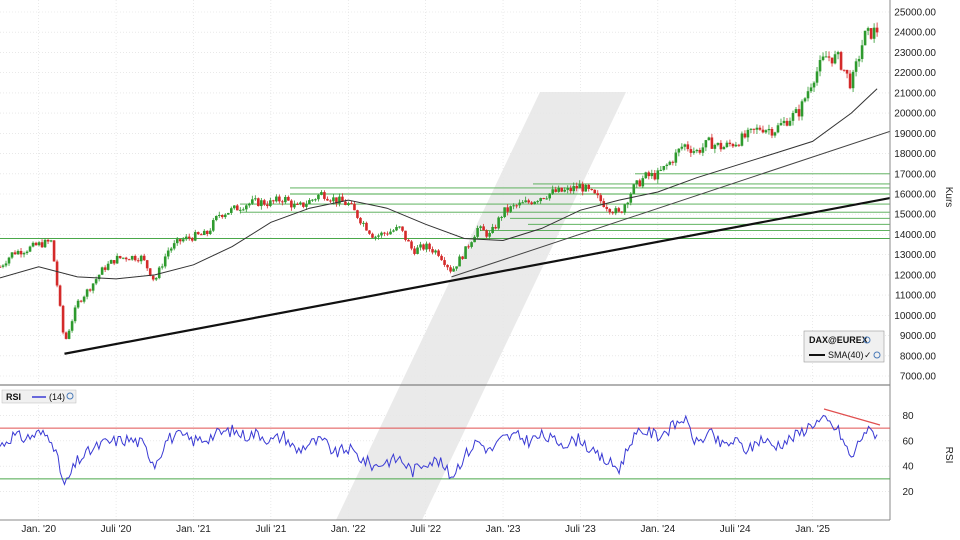 Image resolution: width=960 pixels, height=540 pixels. I want to click on legend-sma-label: SMA(40), so click(846, 355).